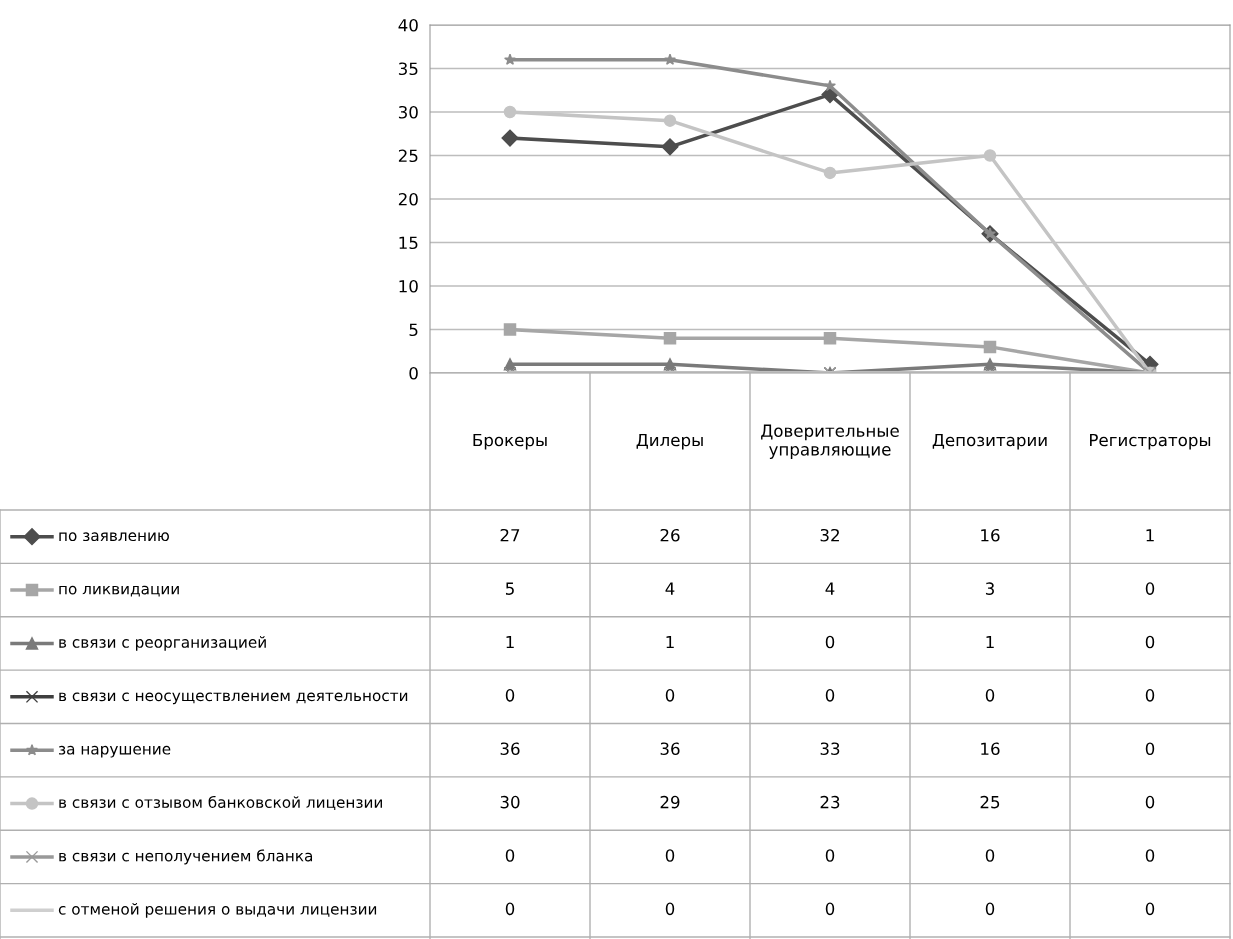  Describe the element at coordinates (217, 910) in the screenshot. I see `legend-label: с отменой решения о выдачи лицензии` at that location.